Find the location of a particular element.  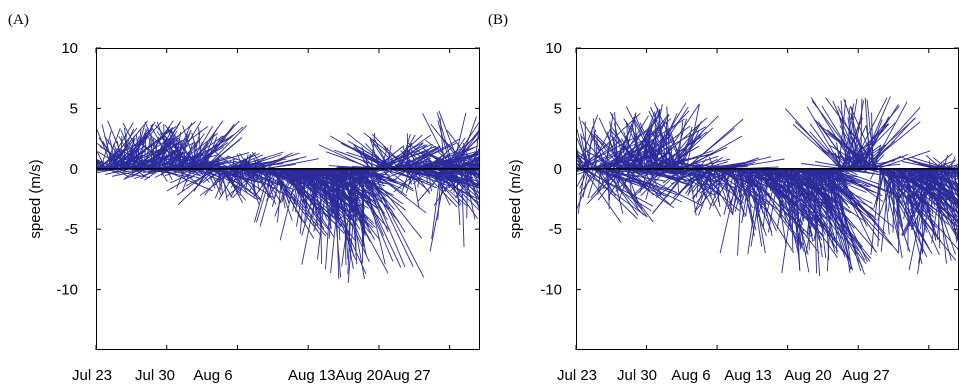

x-tick-label: Jul 23 is located at coordinates (577, 375).